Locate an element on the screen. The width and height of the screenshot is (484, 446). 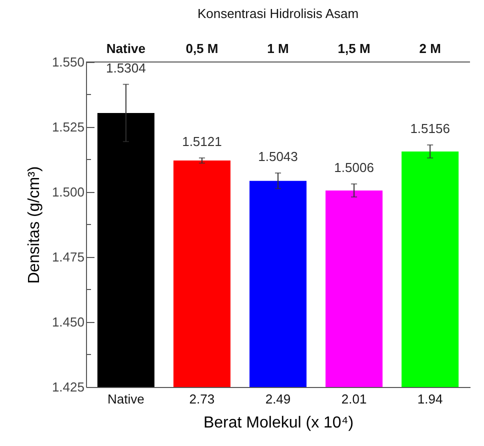
text: 1,5 M is located at coordinates (354, 48).